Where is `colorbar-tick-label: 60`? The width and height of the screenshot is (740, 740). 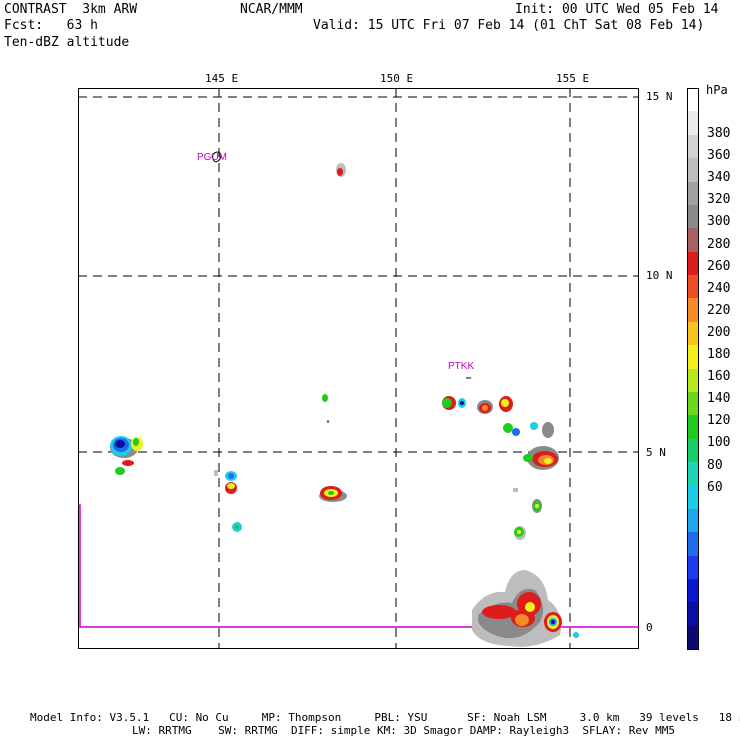 colorbar-tick-label: 60 is located at coordinates (715, 487).